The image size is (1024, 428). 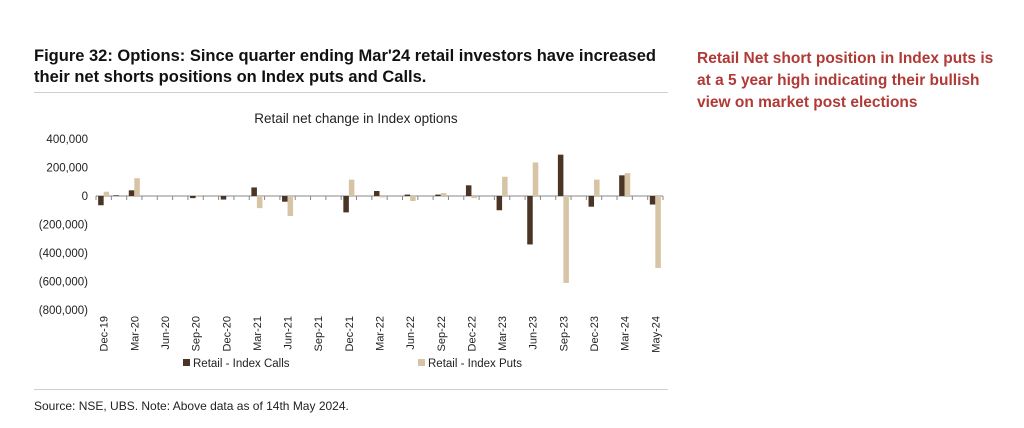 What do you see at coordinates (105, 333) in the screenshot?
I see `x-tick-label: Dec-19` at bounding box center [105, 333].